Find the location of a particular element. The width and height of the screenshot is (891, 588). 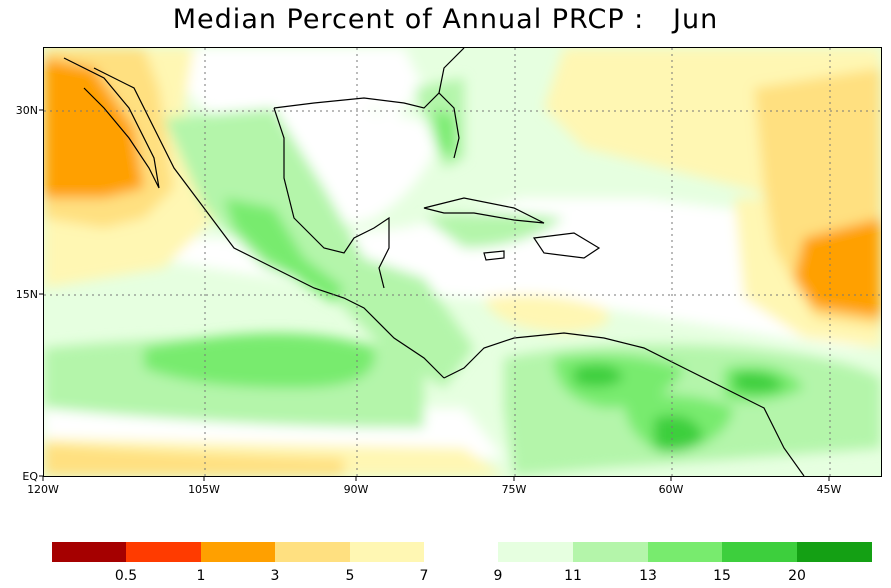

lon-label-60w: 60W is located at coordinates (671, 489).